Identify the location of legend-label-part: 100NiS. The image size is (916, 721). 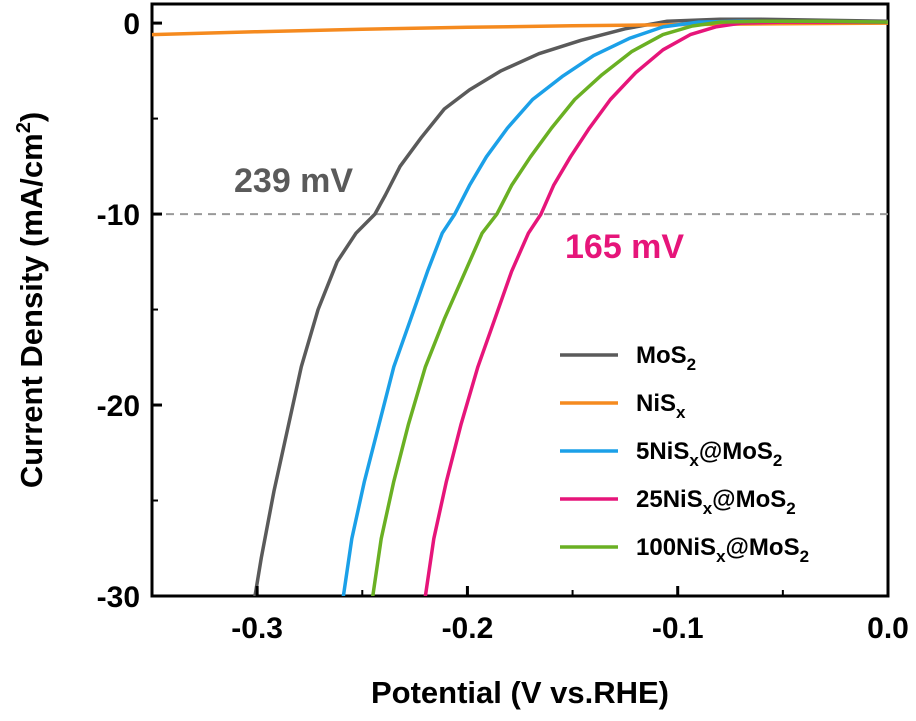
(676, 547).